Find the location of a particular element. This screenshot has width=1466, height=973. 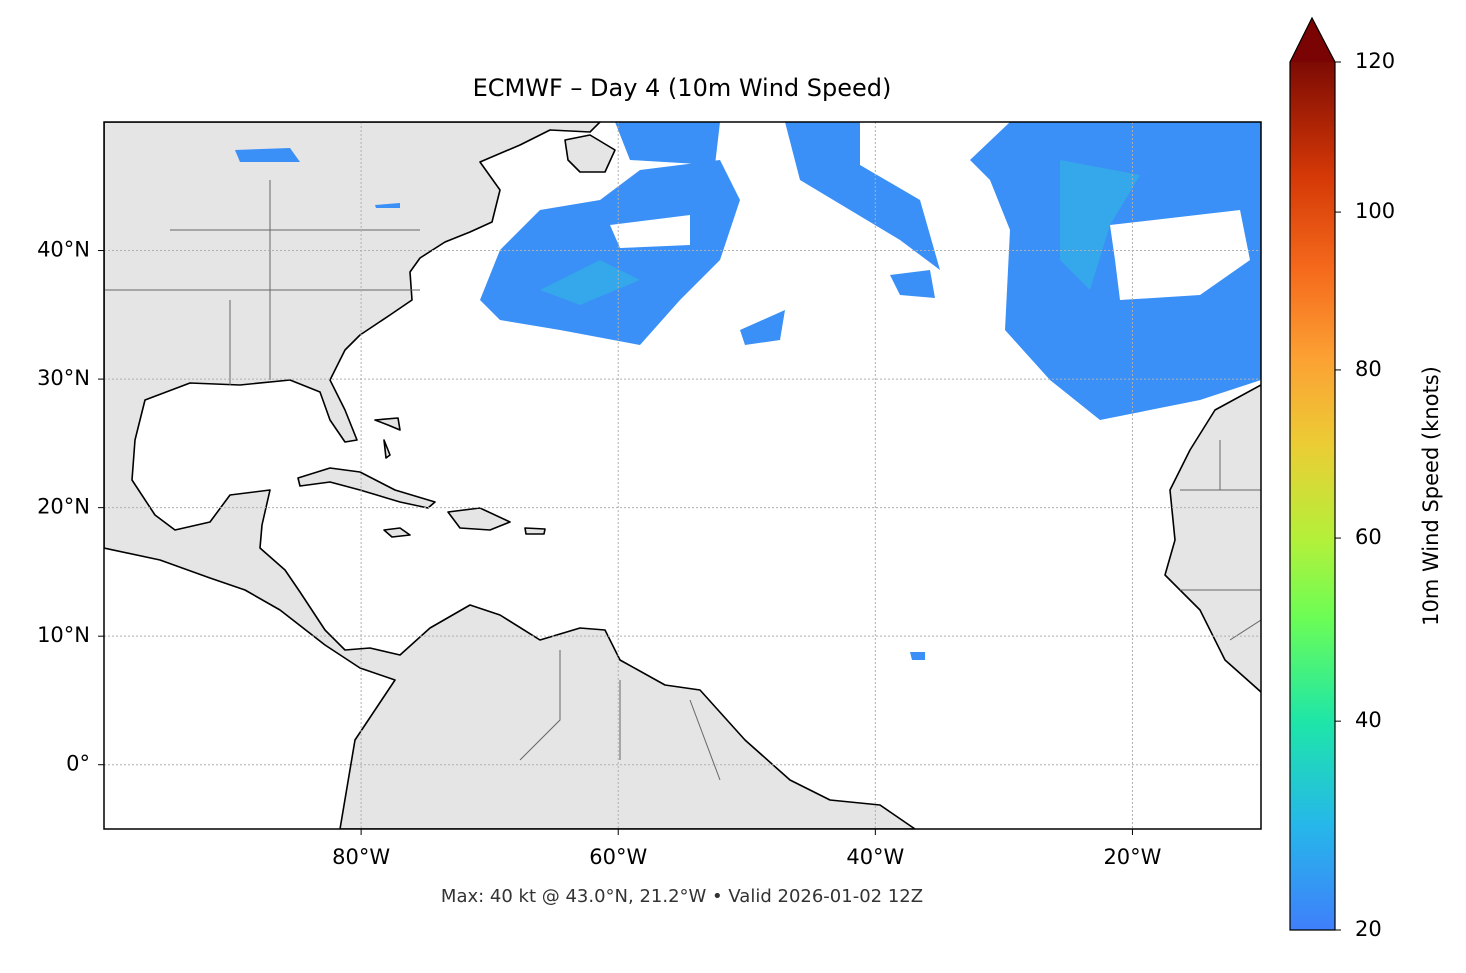

x-tick-label: 20°W is located at coordinates (1132, 857).